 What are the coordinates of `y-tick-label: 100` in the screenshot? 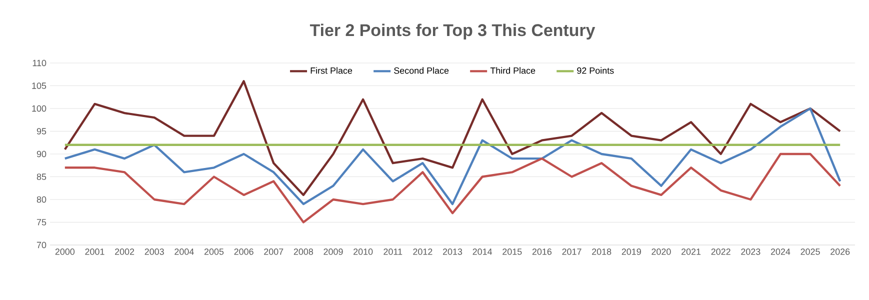 It's located at (39, 108).